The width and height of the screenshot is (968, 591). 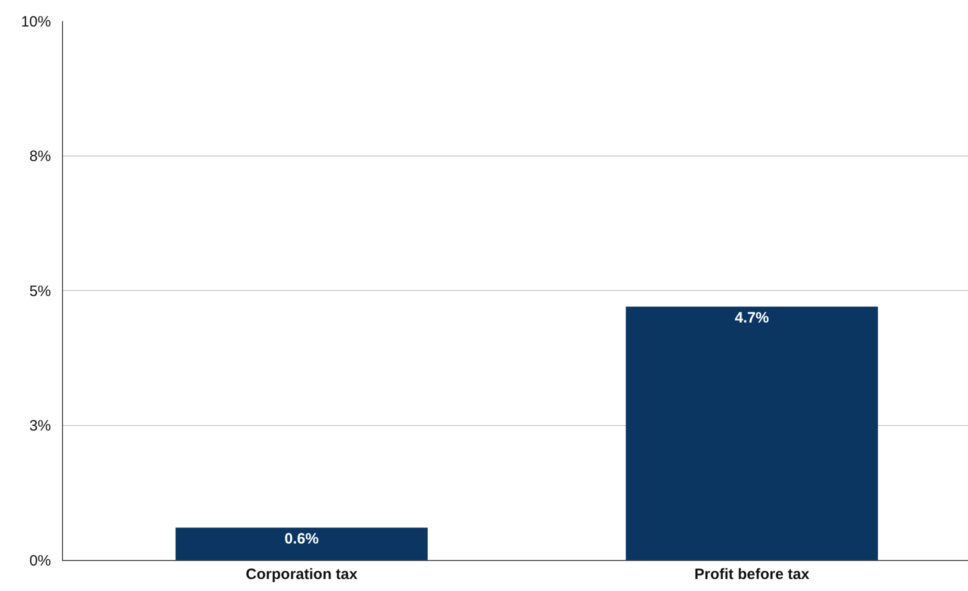 I want to click on x-tick-label: Corporation tax, so click(x=302, y=574).